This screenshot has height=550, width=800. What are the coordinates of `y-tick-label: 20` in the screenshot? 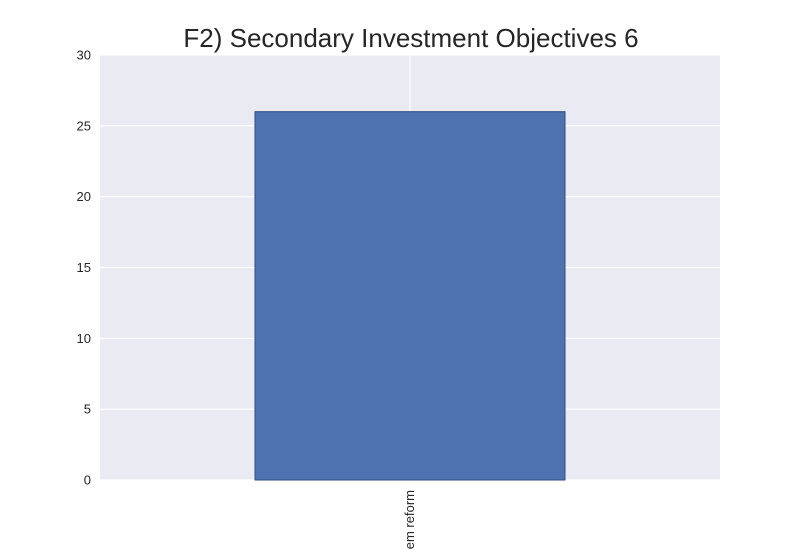 It's located at (84, 196).